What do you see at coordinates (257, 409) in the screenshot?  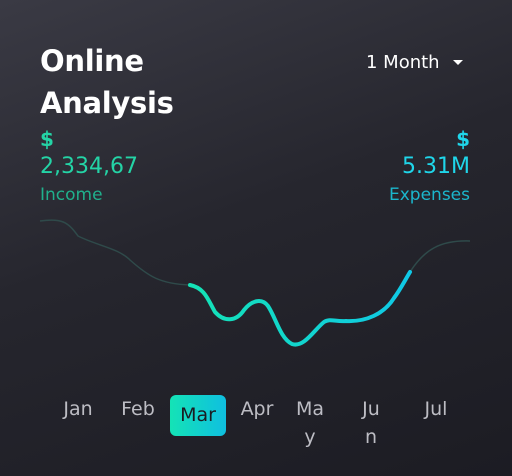 I see `month-apr: Apr` at bounding box center [257, 409].